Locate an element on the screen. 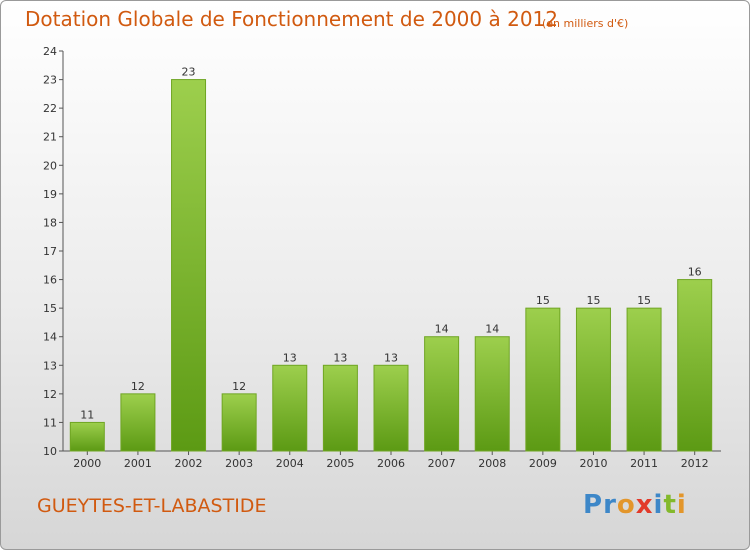 The height and width of the screenshot is (550, 750). logo-letter: x is located at coordinates (644, 505).